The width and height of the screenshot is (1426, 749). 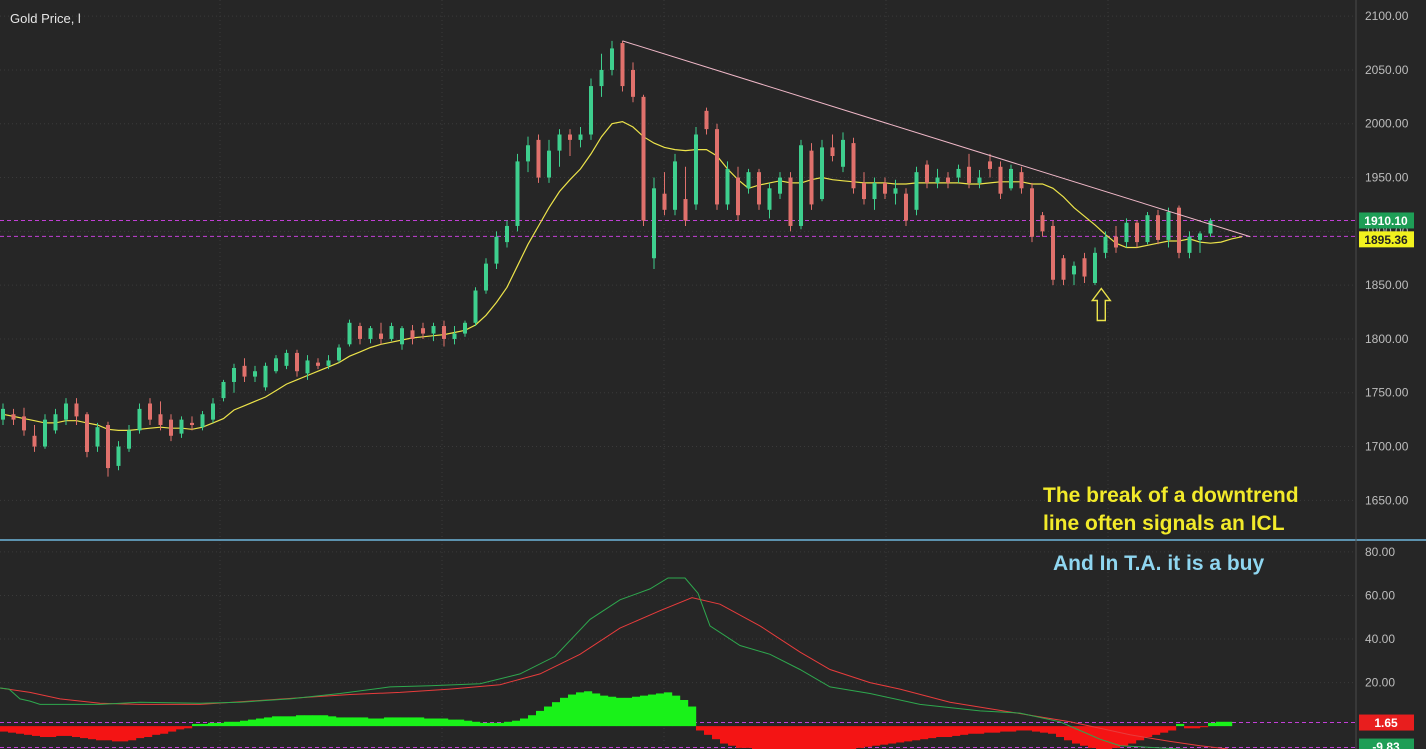 I want to click on annotation-line-2: line often signals an ICL, so click(x=1164, y=523).